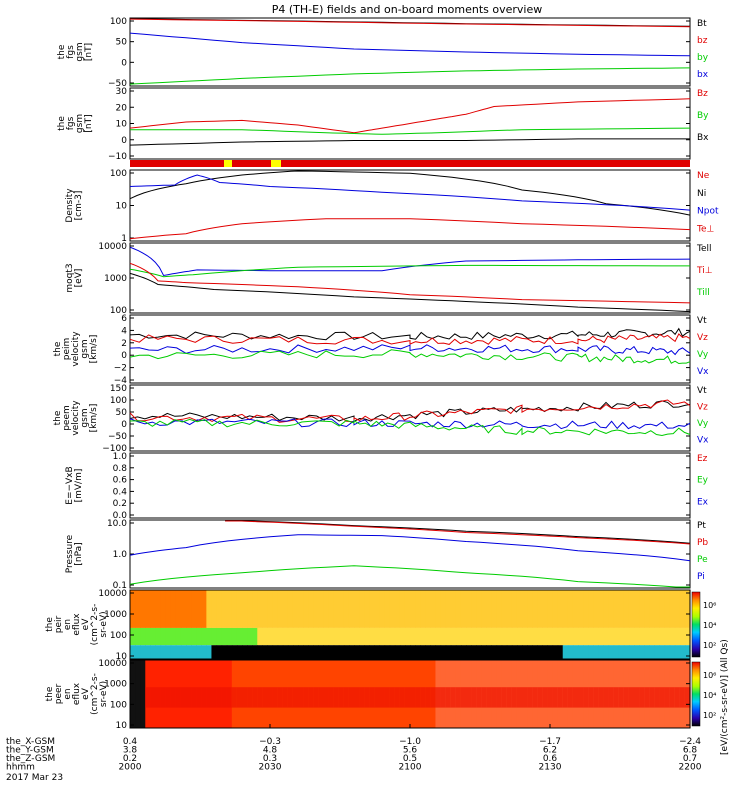 The width and height of the screenshot is (750, 800). I want to click on xrow-value: 0.4, so click(130, 742).